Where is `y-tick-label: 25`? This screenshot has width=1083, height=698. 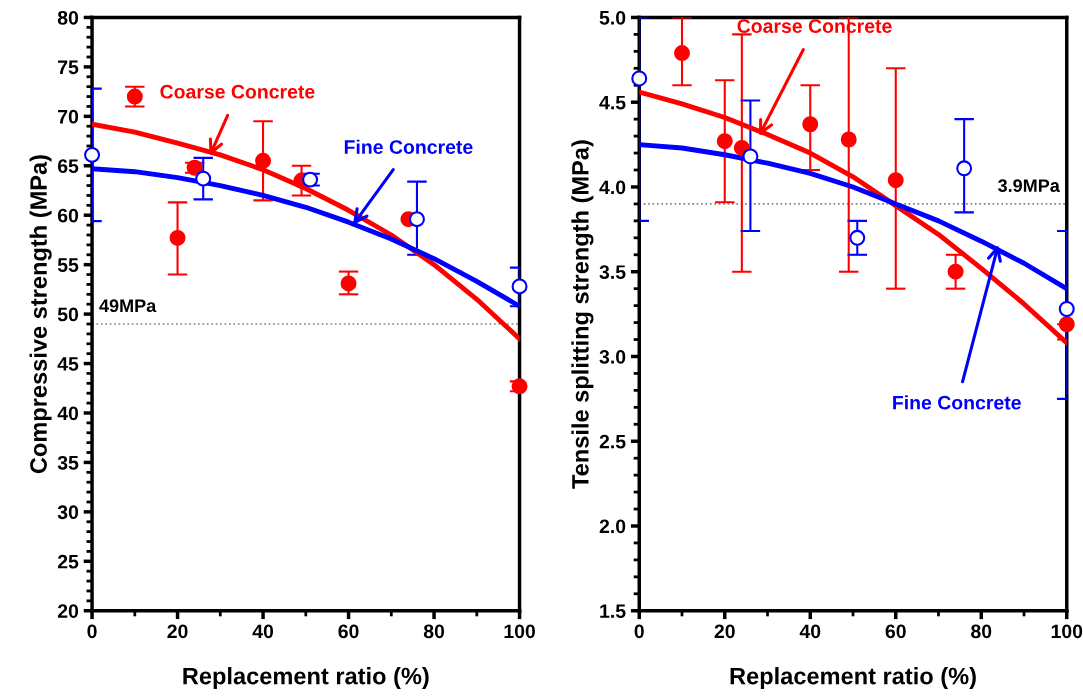 y-tick-label: 25 is located at coordinates (68, 561).